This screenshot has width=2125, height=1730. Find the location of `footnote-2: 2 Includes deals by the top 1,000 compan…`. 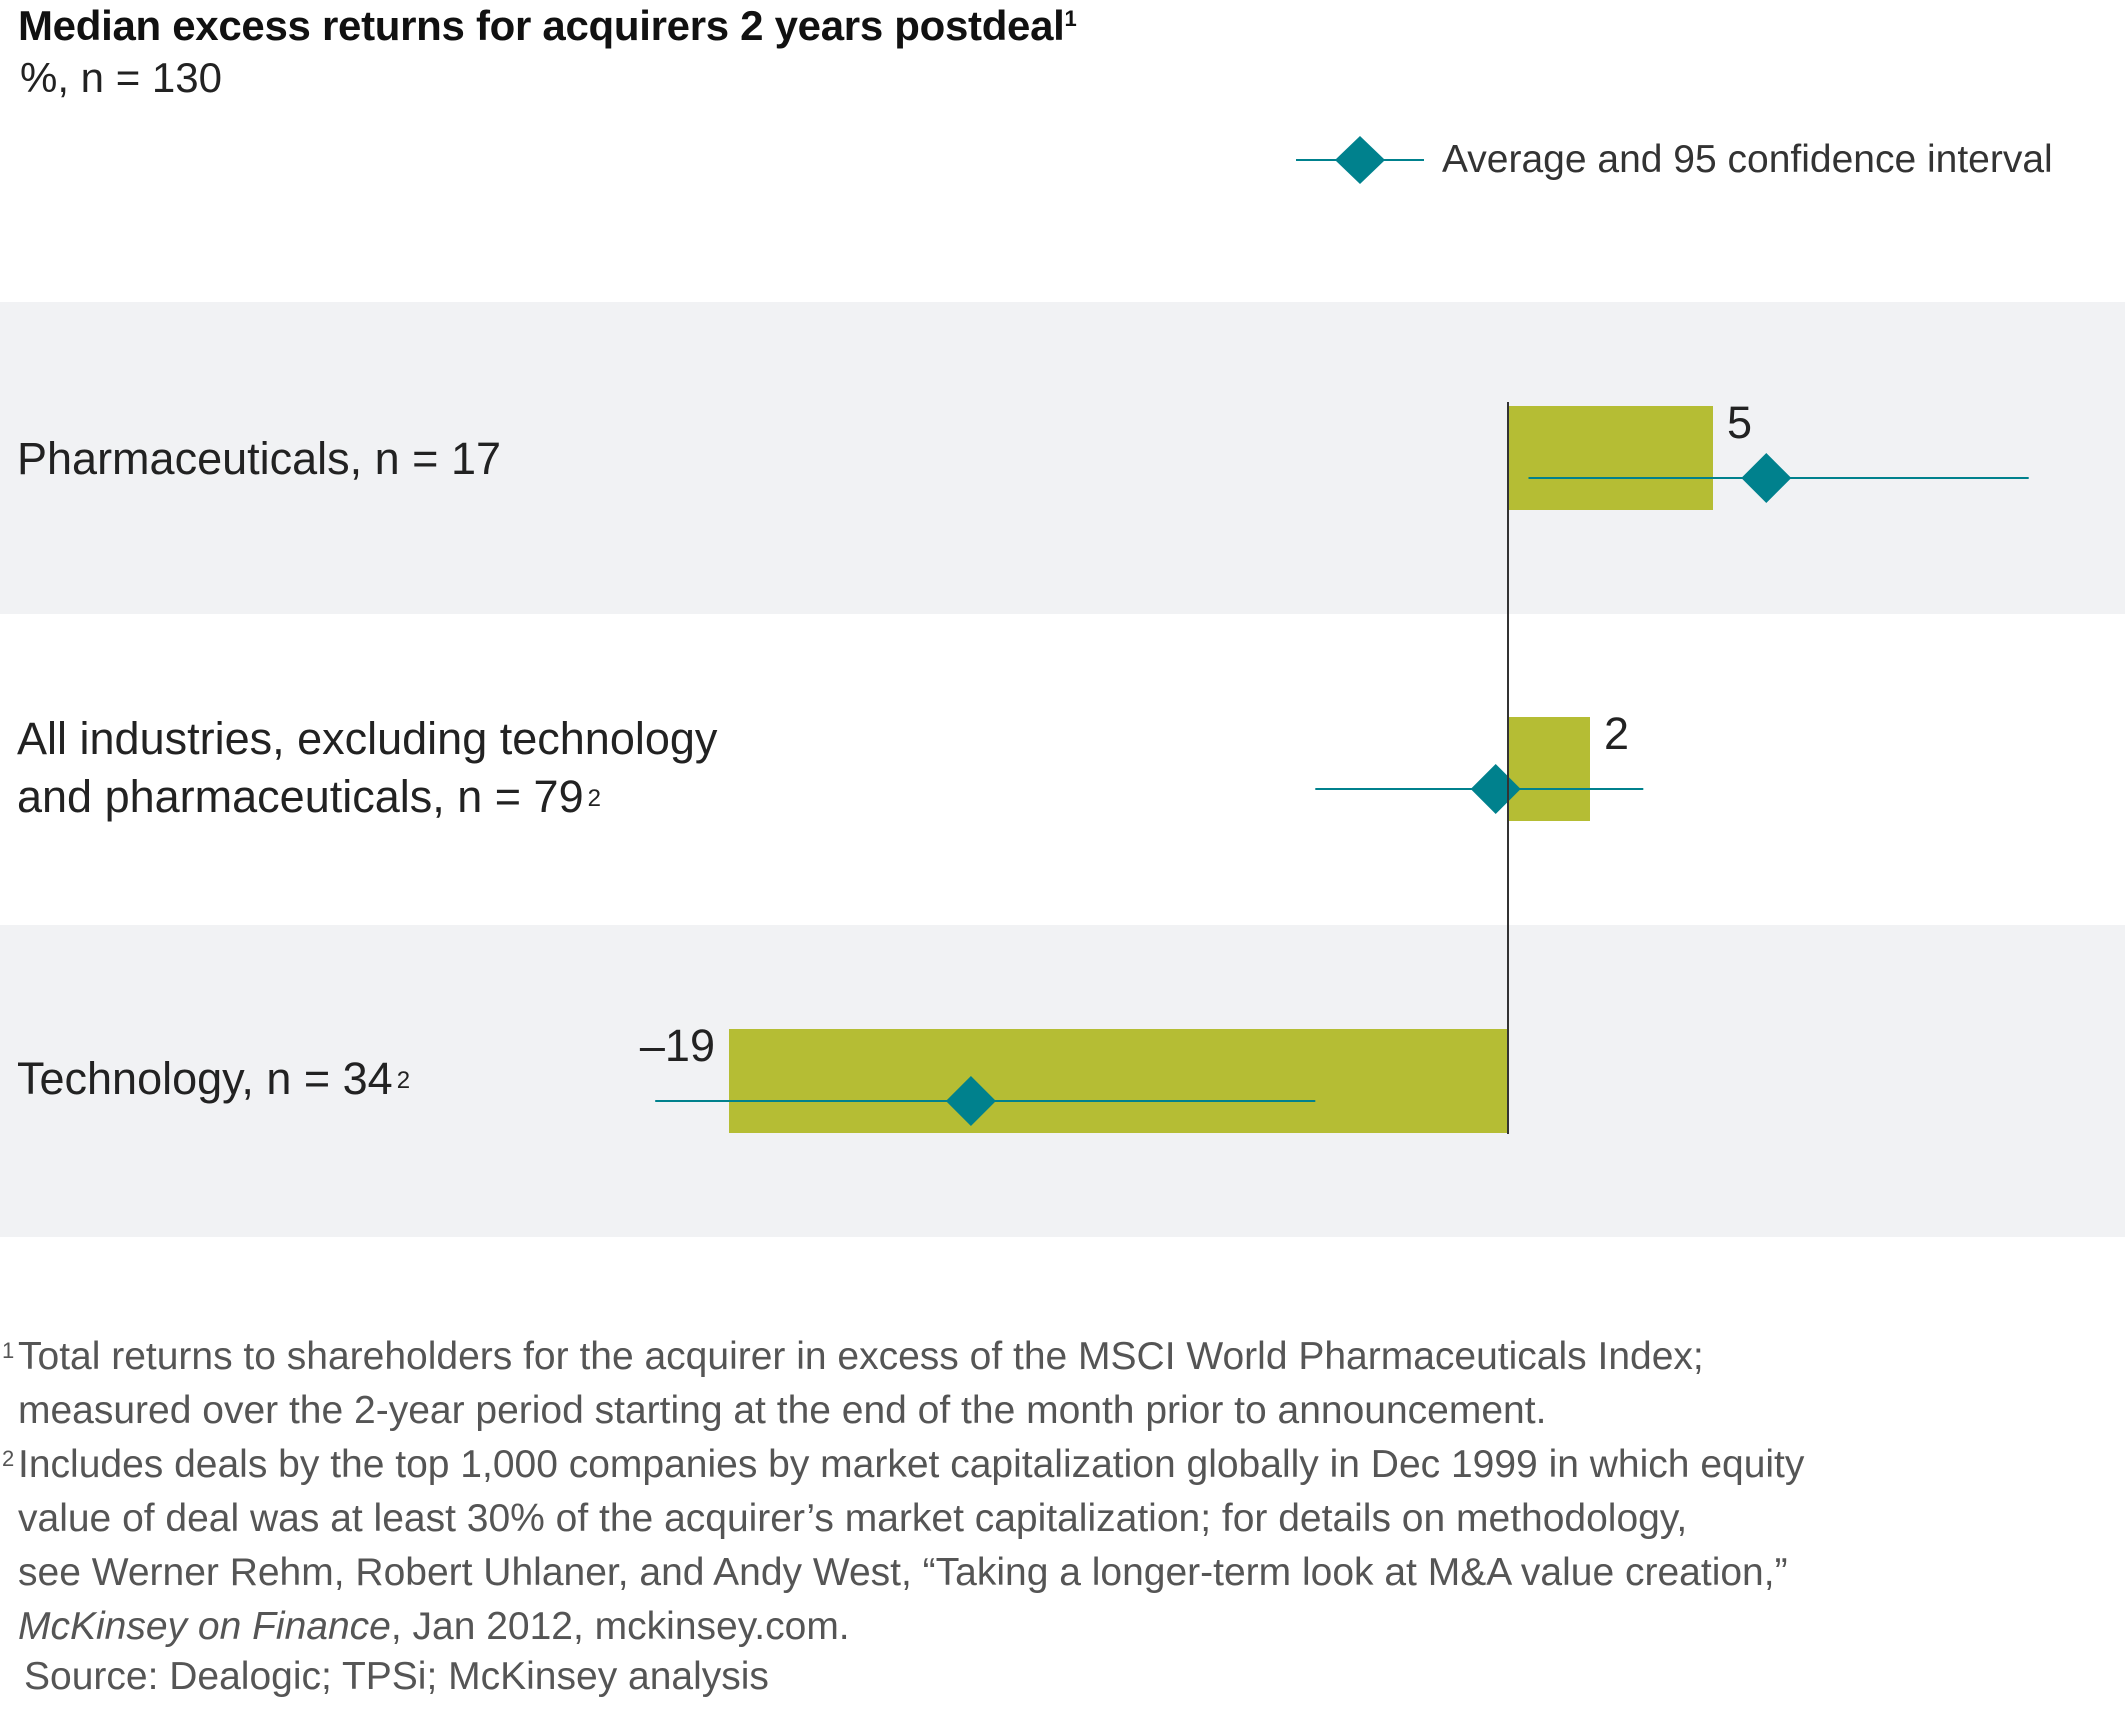

footnote-2: 2 Includes deals by the top 1,000 compan… is located at coordinates (903, 1545).